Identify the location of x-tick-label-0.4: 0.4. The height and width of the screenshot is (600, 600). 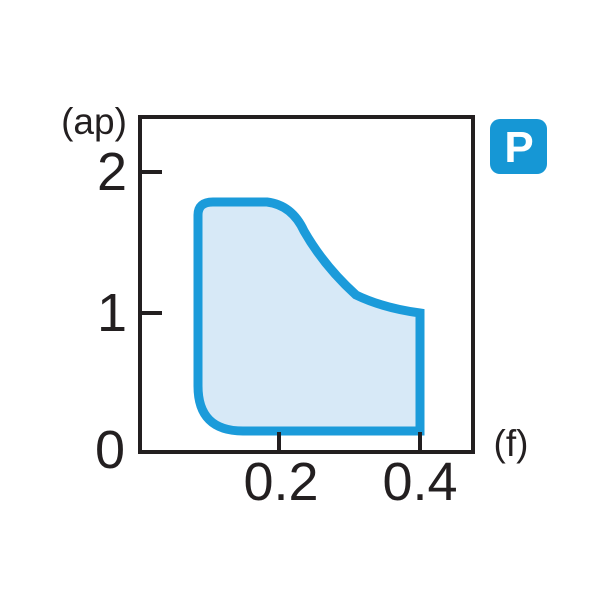
(419, 482).